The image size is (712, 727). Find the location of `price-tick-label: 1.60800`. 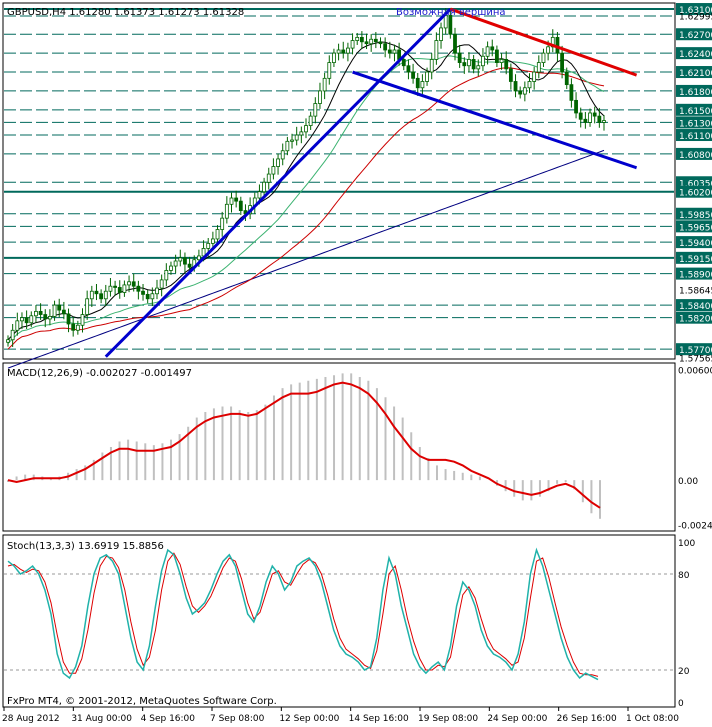

price-tick-label: 1.60800 is located at coordinates (695, 156).